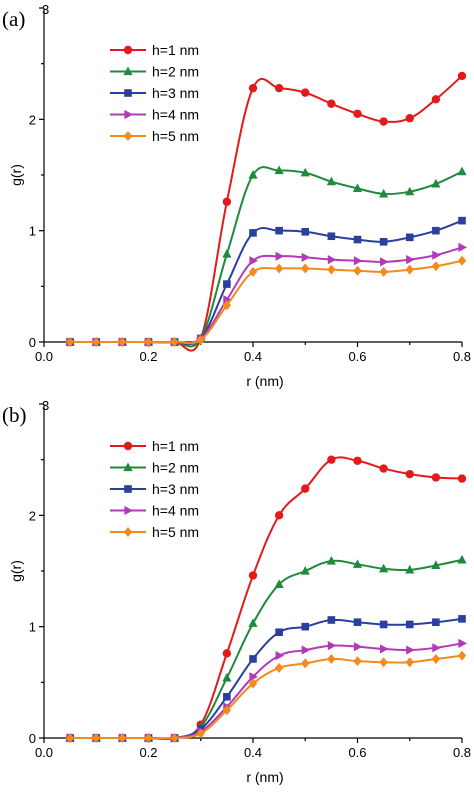 The height and width of the screenshot is (792, 474). I want to click on legend: h=1 nm h=2 nm h=3 nm h=4 nm h=5 nm, so click(154, 93).